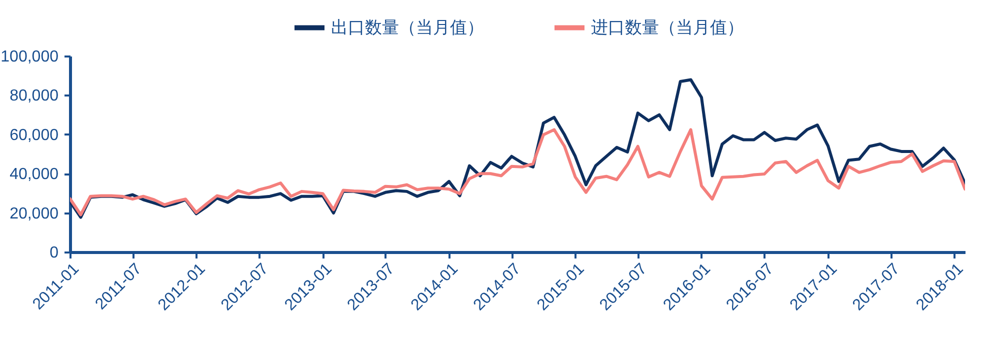 Image resolution: width=992 pixels, height=340 pixels. What do you see at coordinates (34, 96) in the screenshot?
I see `y-tick-label: 80,000` at bounding box center [34, 96].